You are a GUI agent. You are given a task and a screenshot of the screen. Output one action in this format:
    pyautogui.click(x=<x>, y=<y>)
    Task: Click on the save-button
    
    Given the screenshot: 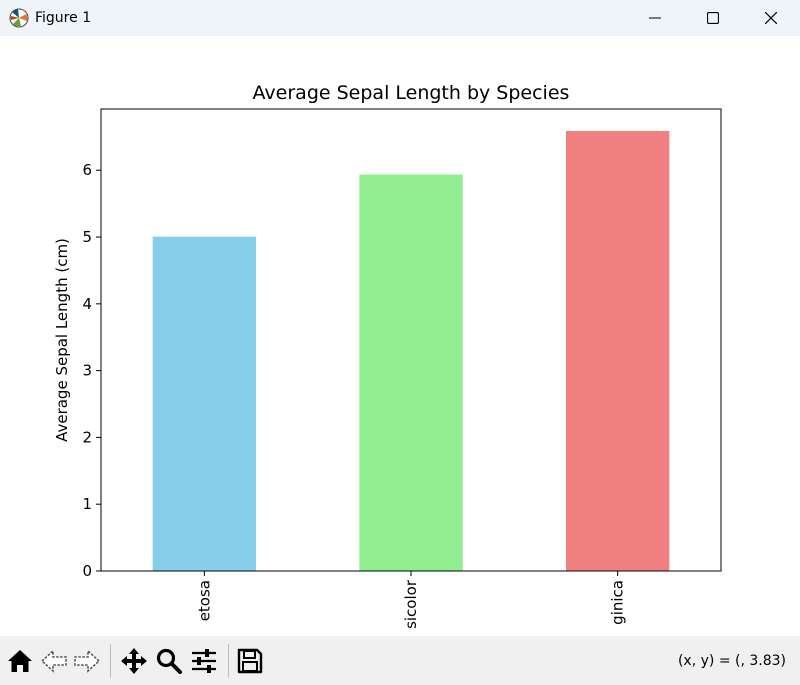 What is the action you would take?
    pyautogui.click(x=250, y=661)
    